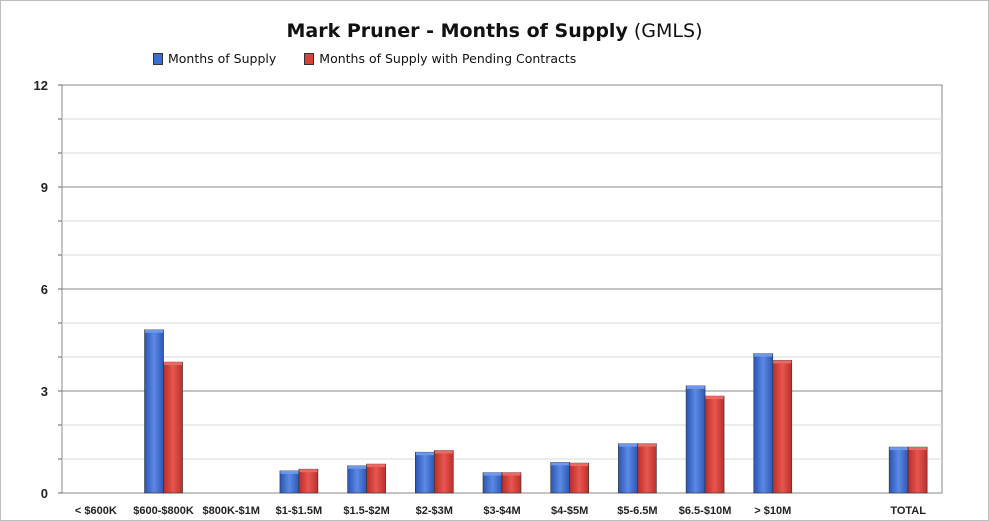 The image size is (989, 521). I want to click on y-tick-label: 0, so click(44, 493).